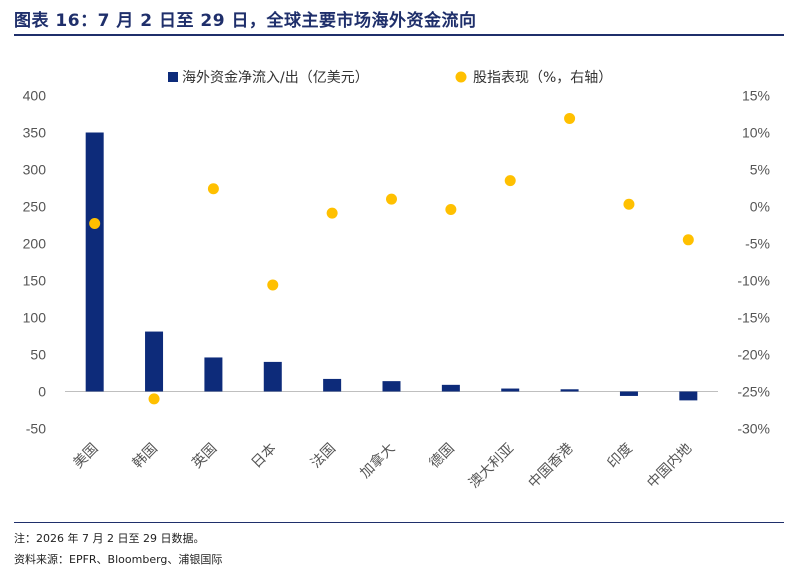 This screenshot has height=573, width=790. I want to click on right-tick-label: -10%, so click(753, 281).